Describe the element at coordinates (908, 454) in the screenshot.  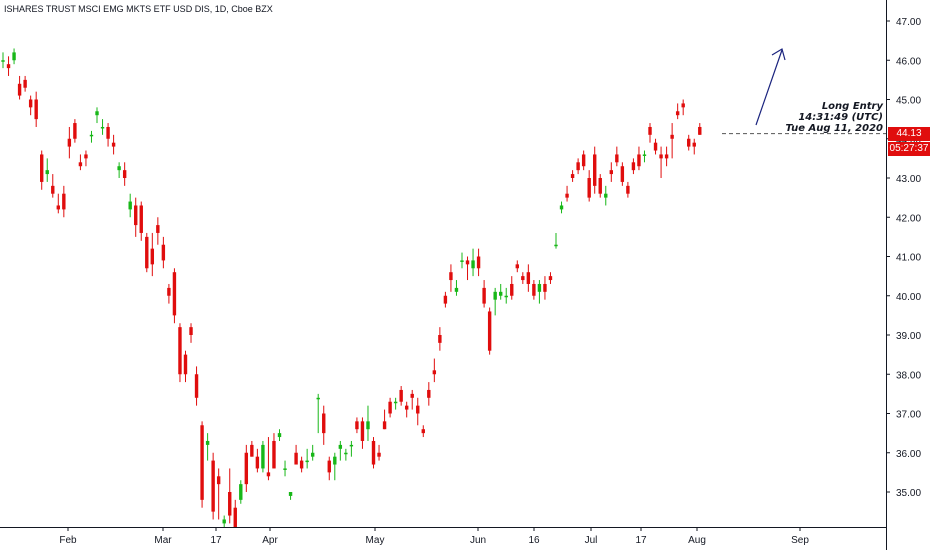
I see `price-tick-label: 36.00` at that location.